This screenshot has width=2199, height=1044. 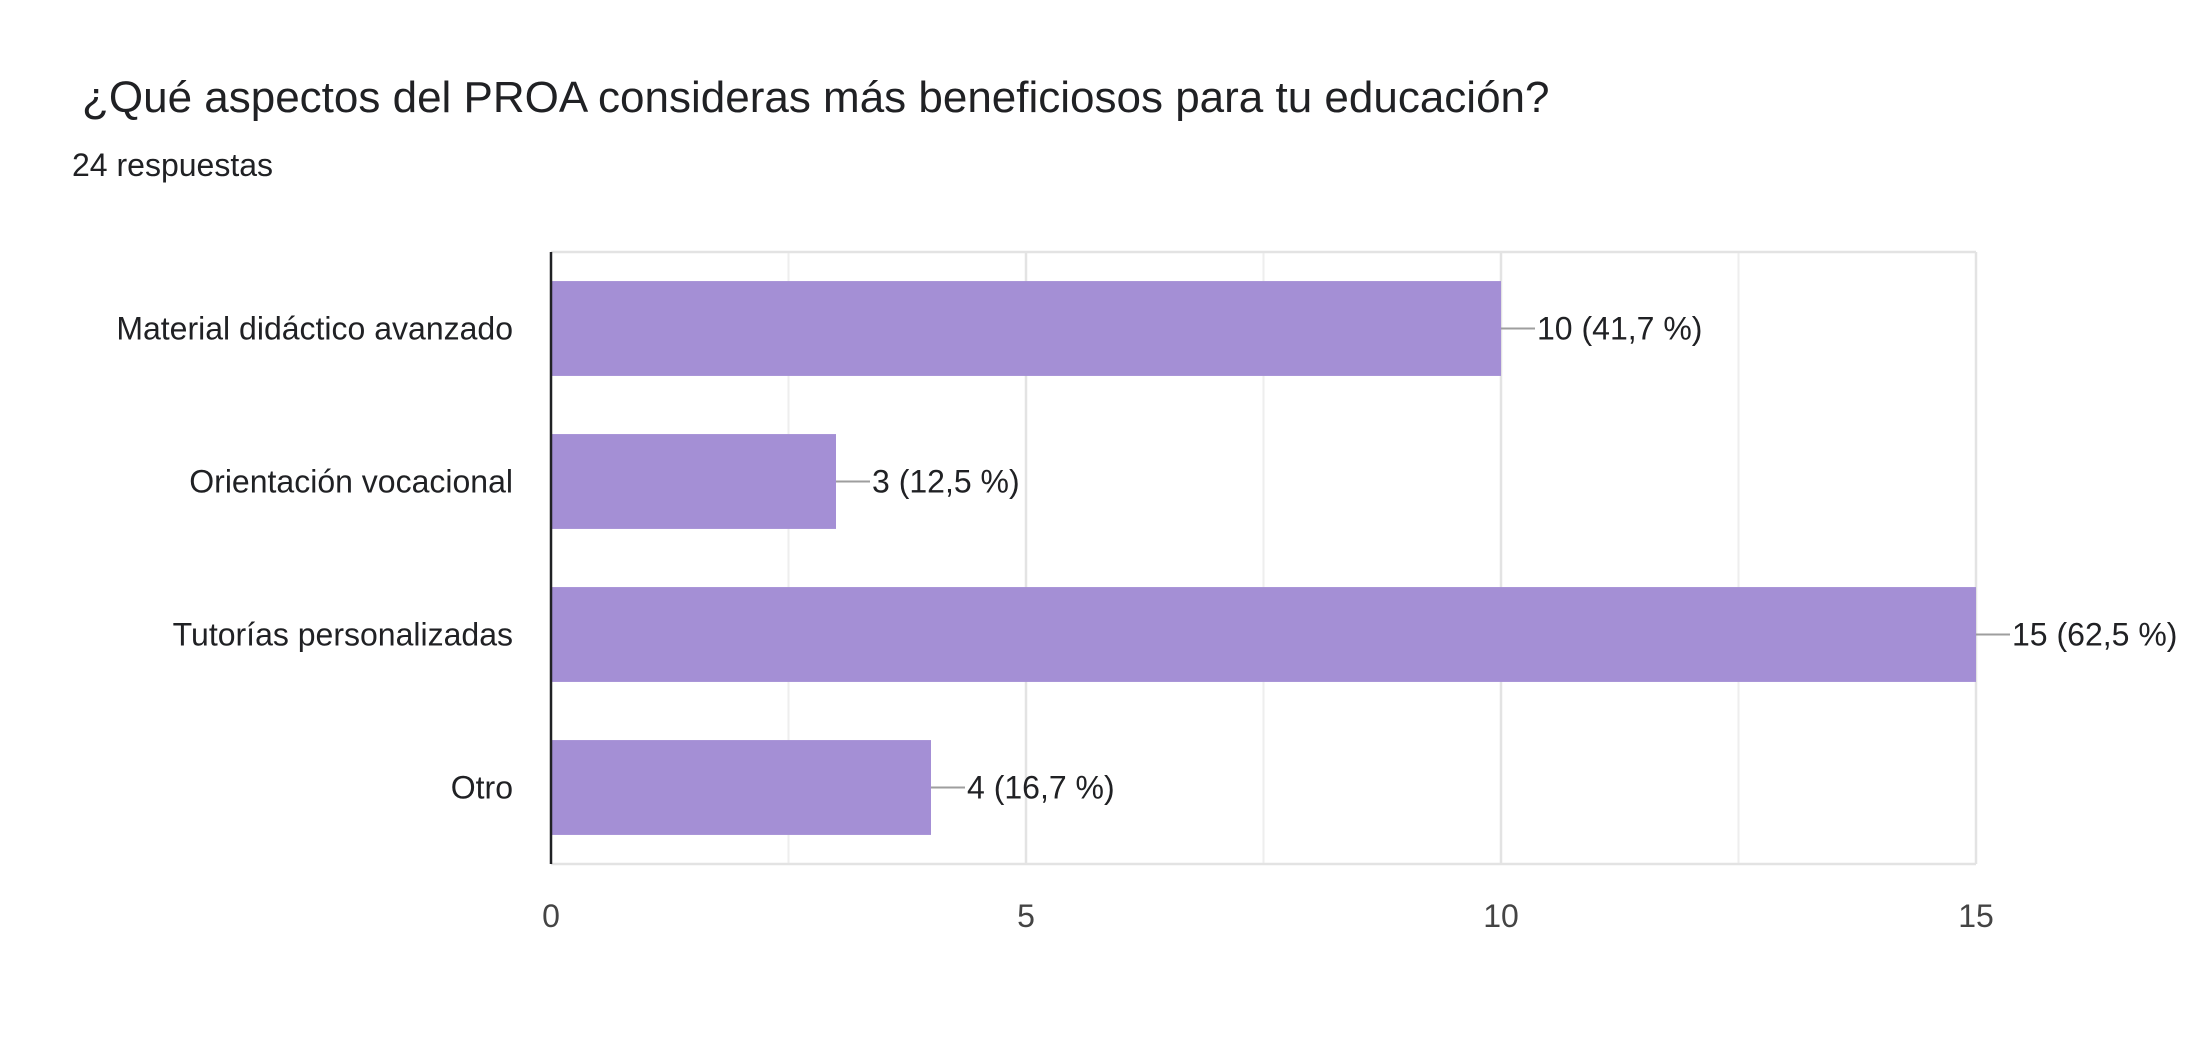 What do you see at coordinates (173, 165) in the screenshot?
I see `response-count: 24 respuestas` at bounding box center [173, 165].